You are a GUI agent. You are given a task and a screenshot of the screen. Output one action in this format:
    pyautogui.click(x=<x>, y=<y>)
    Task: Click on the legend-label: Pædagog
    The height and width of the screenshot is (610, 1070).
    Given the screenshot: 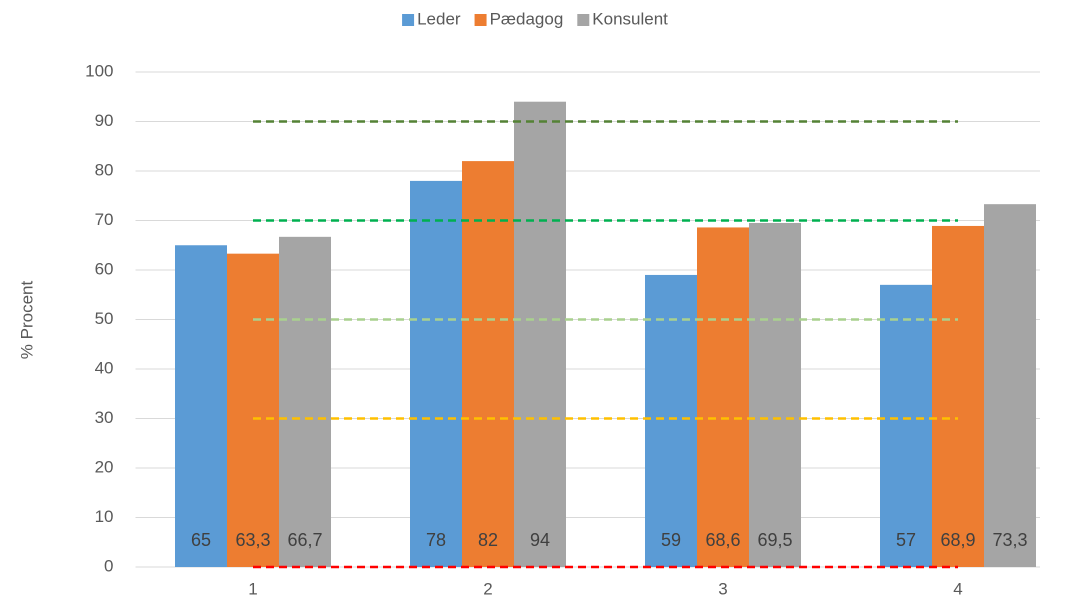 What is the action you would take?
    pyautogui.click(x=527, y=18)
    